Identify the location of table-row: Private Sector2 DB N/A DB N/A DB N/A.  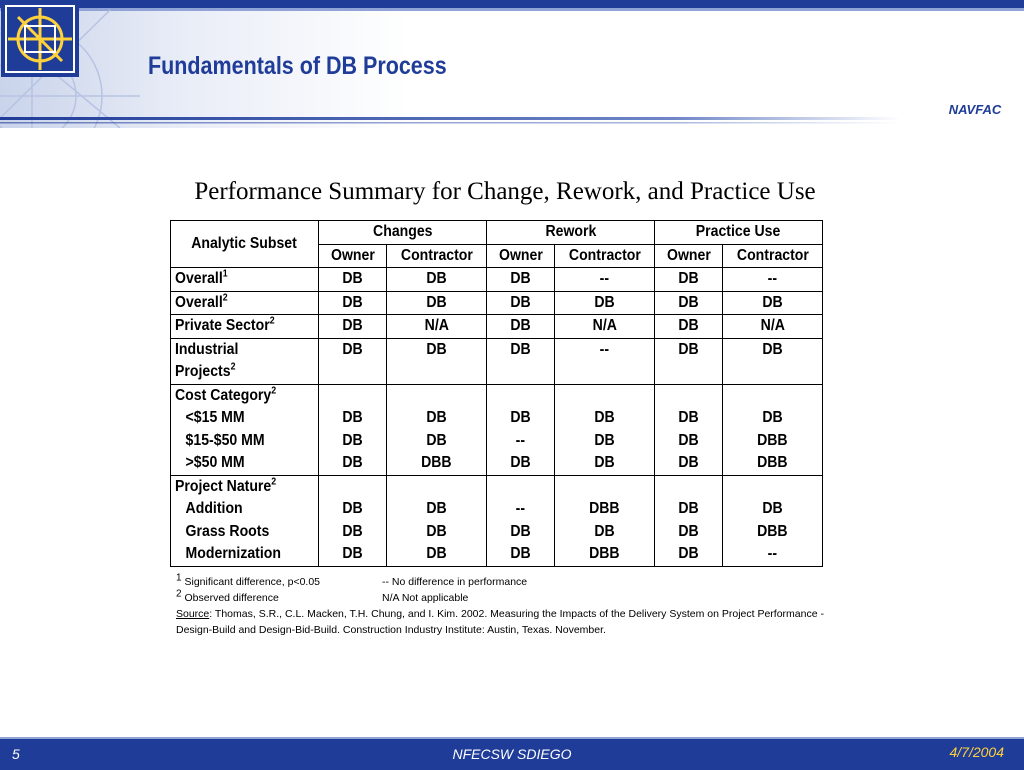
(496, 326).